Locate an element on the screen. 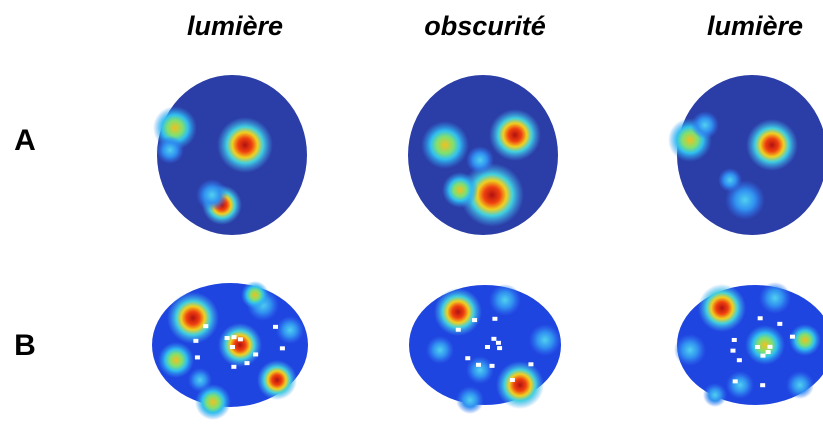 The height and width of the screenshot is (427, 823). row-label: B is located at coordinates (25, 345).